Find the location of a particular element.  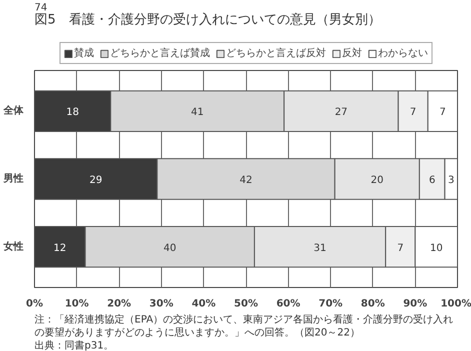

data-label: 18 is located at coordinates (72, 112).